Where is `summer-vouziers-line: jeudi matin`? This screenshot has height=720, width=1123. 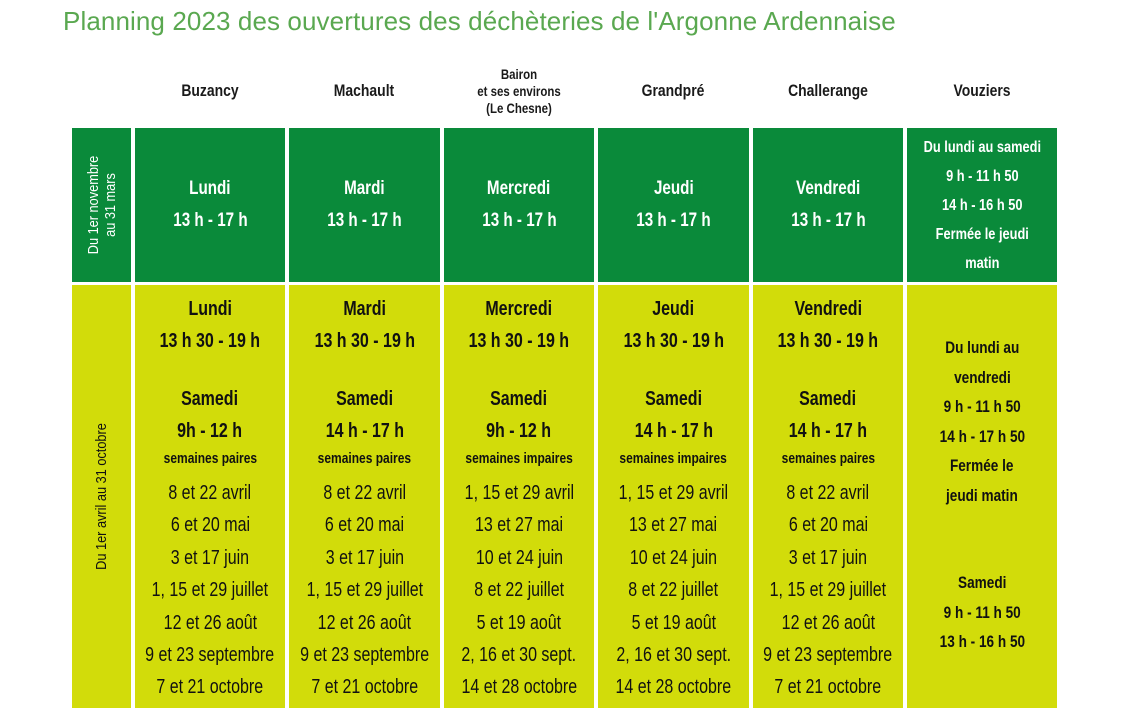
summer-vouziers-line: jeudi matin is located at coordinates (982, 495).